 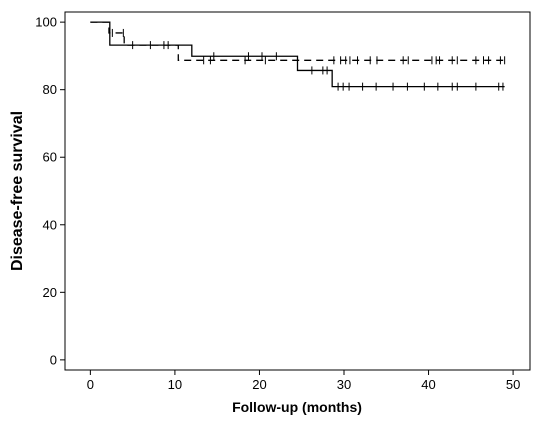 I want to click on survival-curves, so click(x=297, y=54).